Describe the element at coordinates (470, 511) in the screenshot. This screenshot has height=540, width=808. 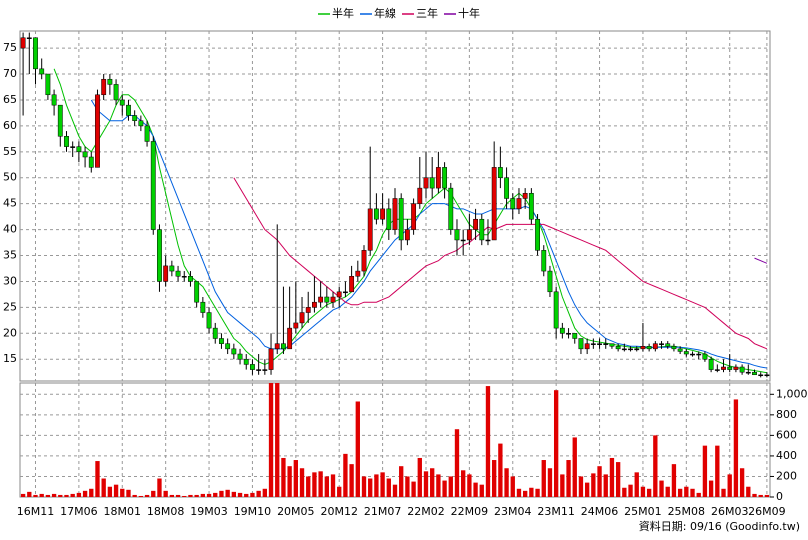
I see `x-tick-label: 22M09` at that location.